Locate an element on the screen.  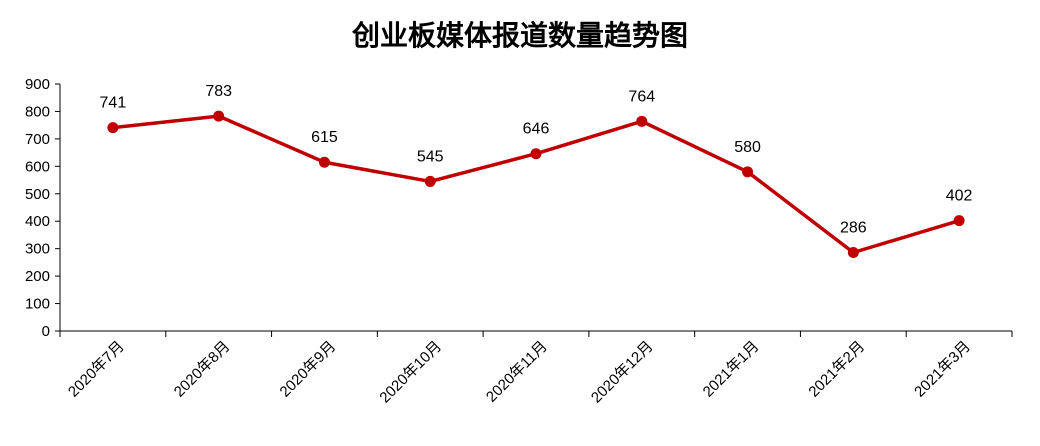
y-tick-label: 200 is located at coordinates (37, 276).